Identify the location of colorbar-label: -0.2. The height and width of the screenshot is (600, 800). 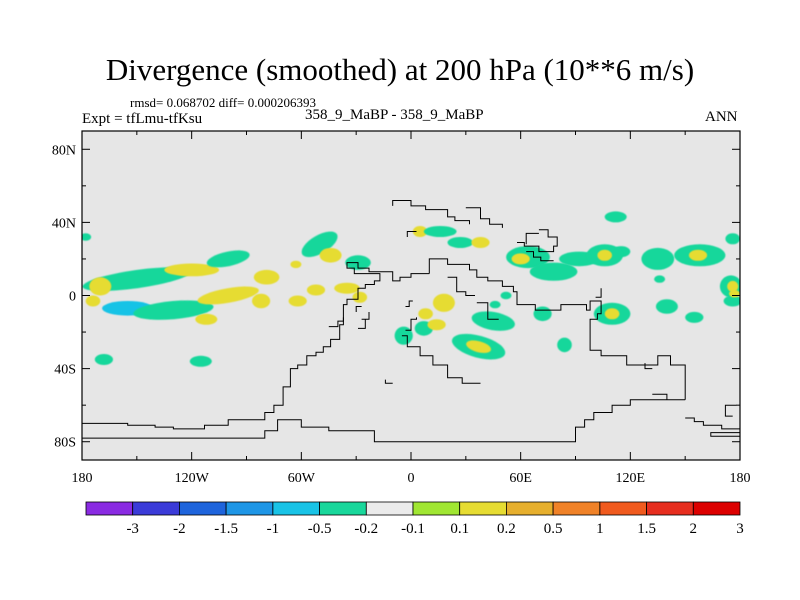
(366, 529).